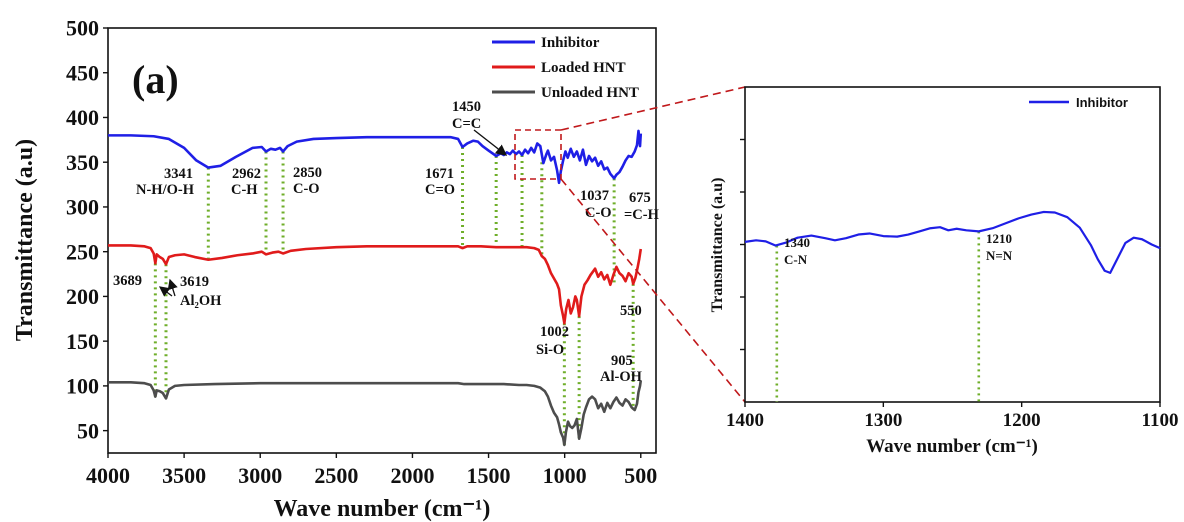  I want to click on series-line-unloaded-hnt, so click(375, 413).